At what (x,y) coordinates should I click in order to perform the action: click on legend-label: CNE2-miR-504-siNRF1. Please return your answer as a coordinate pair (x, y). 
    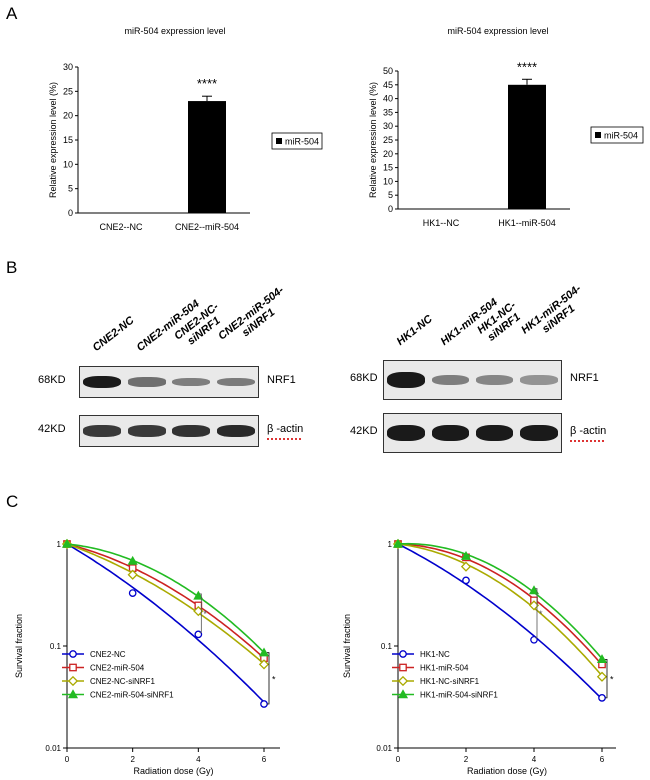
    Looking at the image, I should click on (132, 695).